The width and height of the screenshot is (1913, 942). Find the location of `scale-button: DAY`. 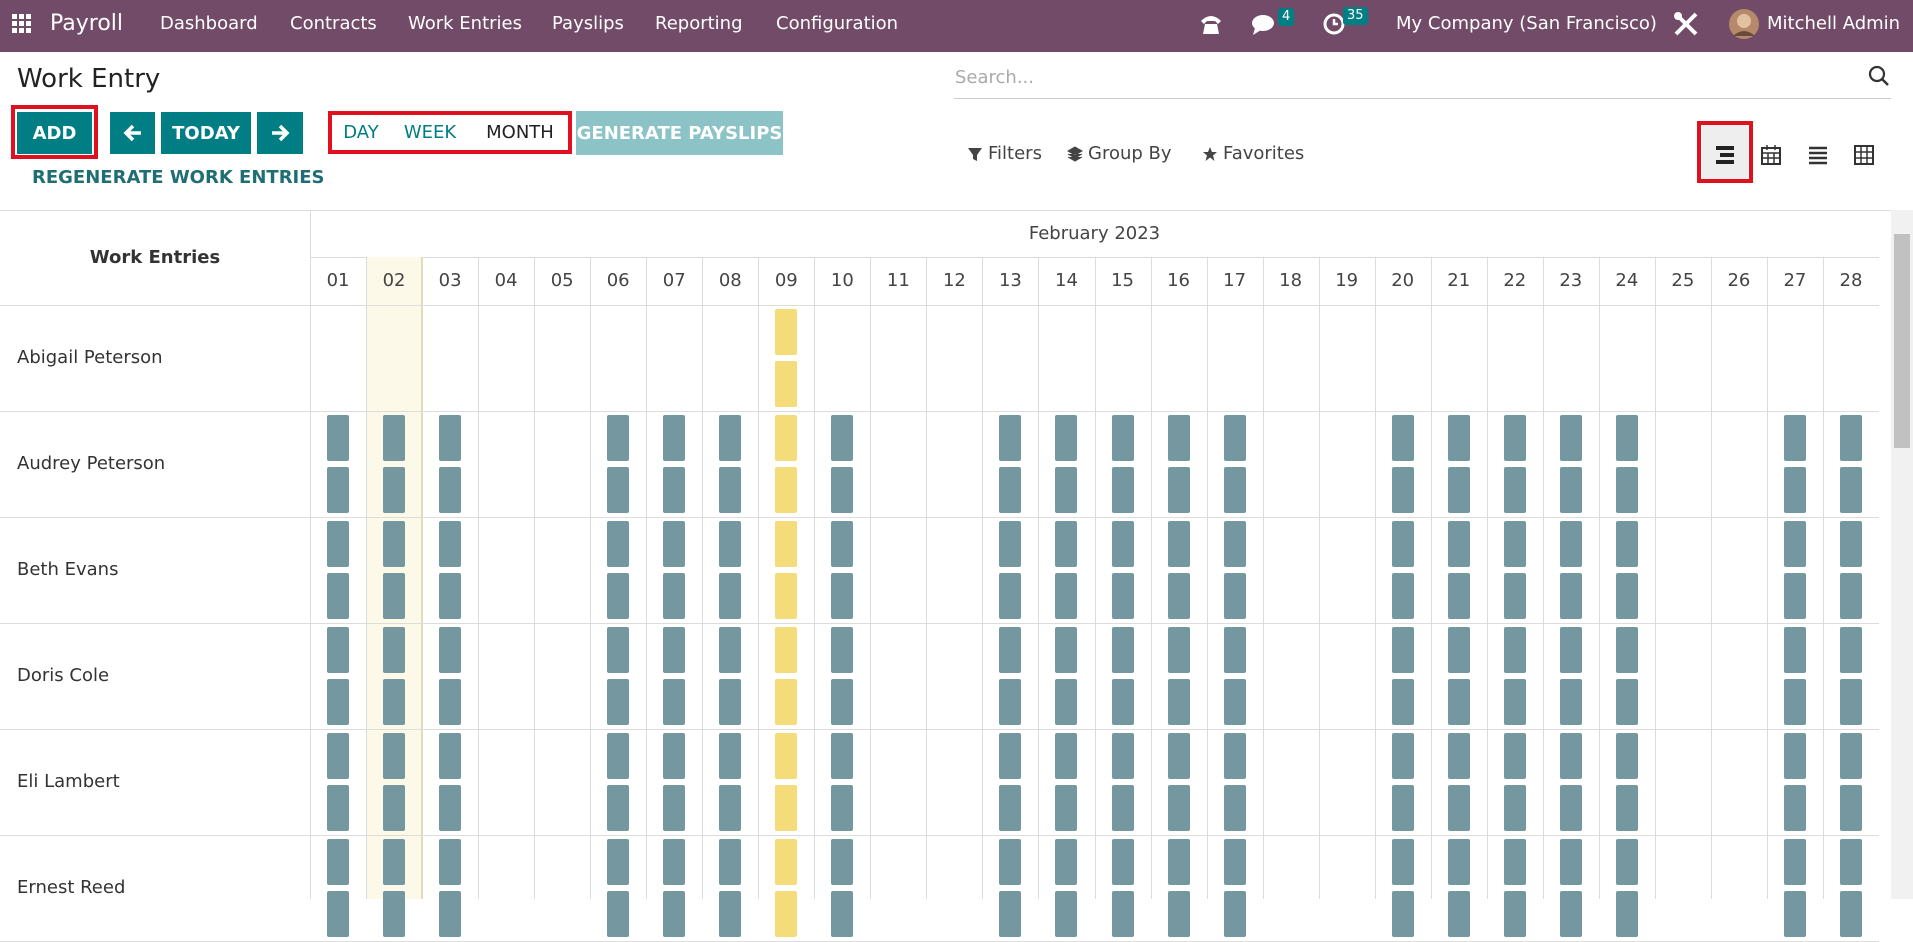

scale-button: DAY is located at coordinates (361, 132).